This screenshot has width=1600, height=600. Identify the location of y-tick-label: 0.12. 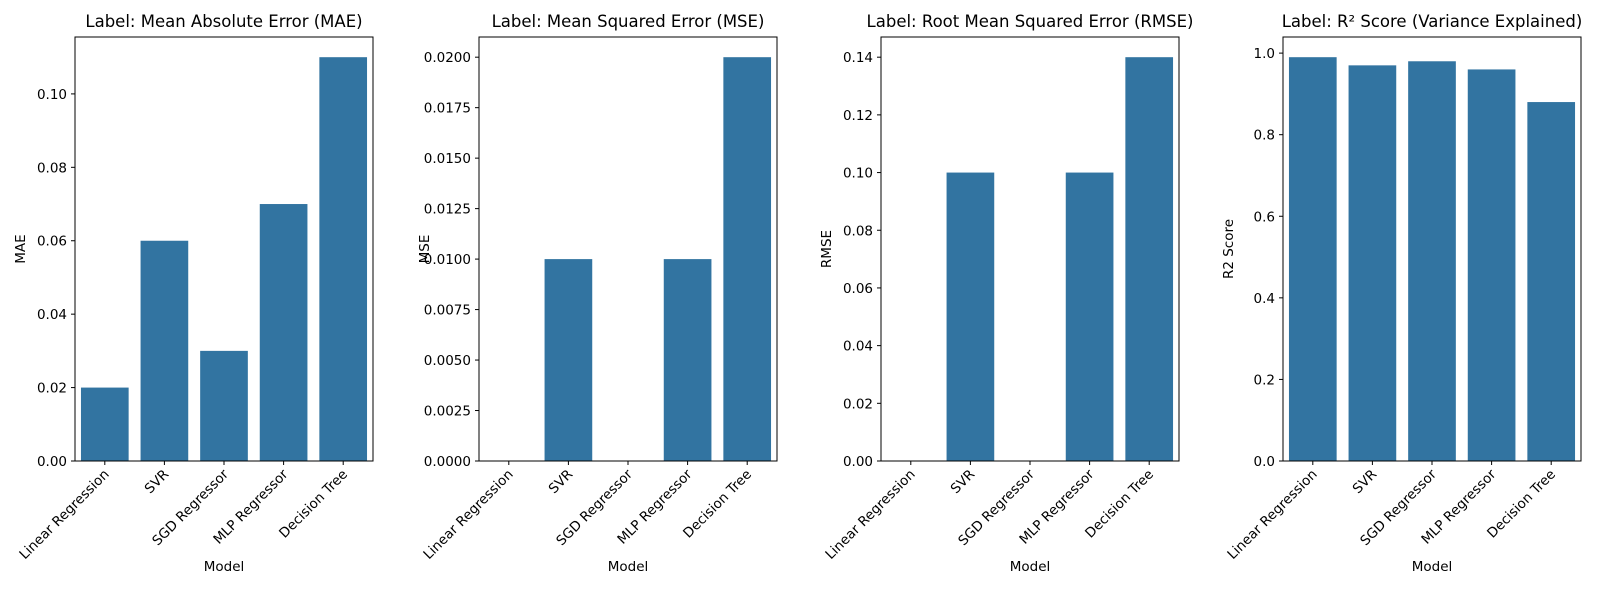
(858, 116).